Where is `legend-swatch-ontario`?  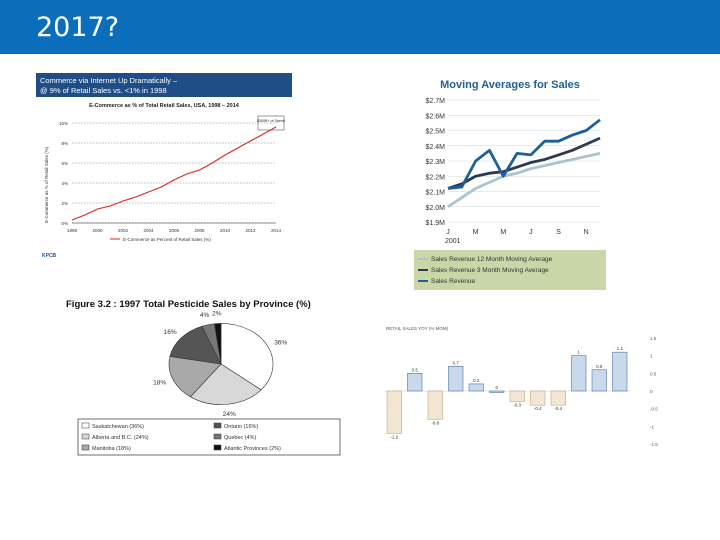
legend-swatch-ontario is located at coordinates (217, 425).